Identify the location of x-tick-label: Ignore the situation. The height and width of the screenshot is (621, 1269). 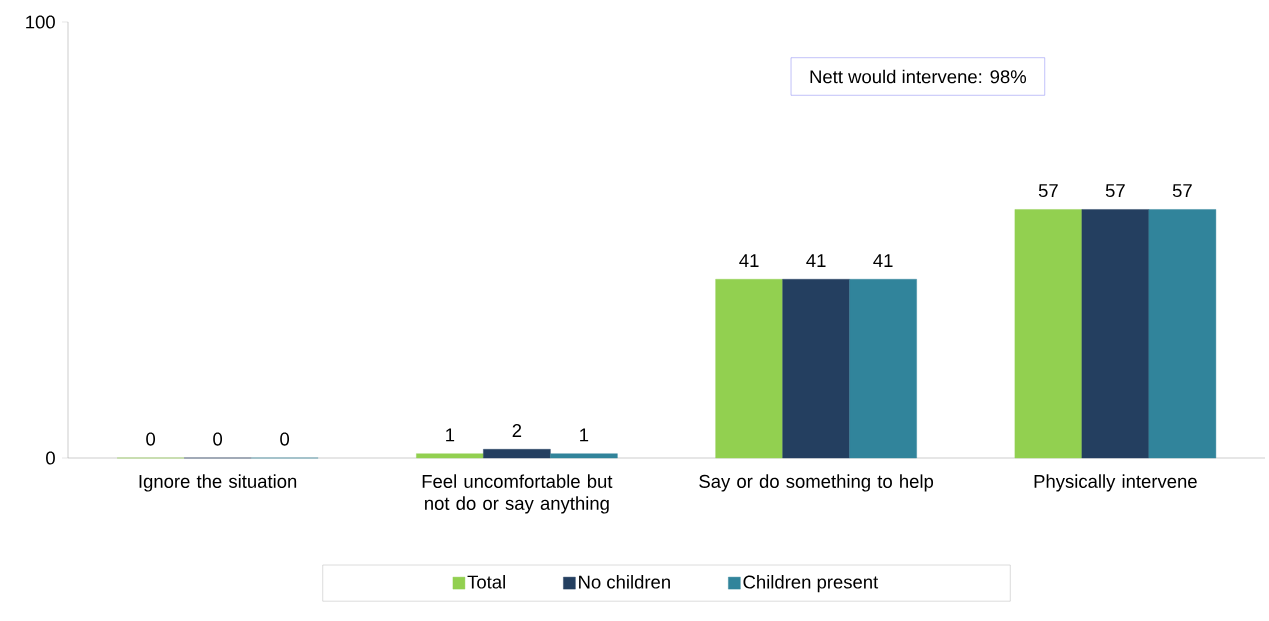
(218, 483).